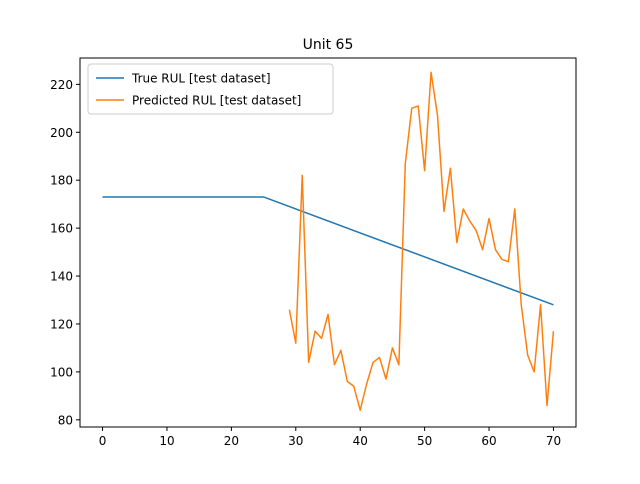 The width and height of the screenshot is (640, 484). I want to click on y-tick-label: 140, so click(61, 277).